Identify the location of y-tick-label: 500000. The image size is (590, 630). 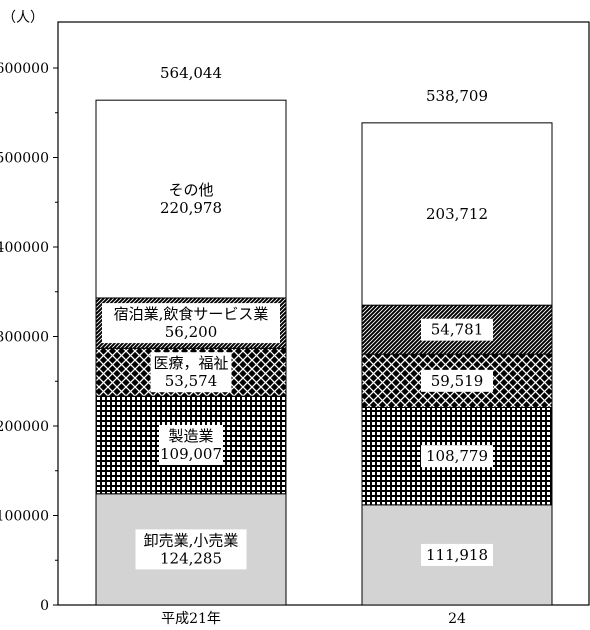
(24, 159).